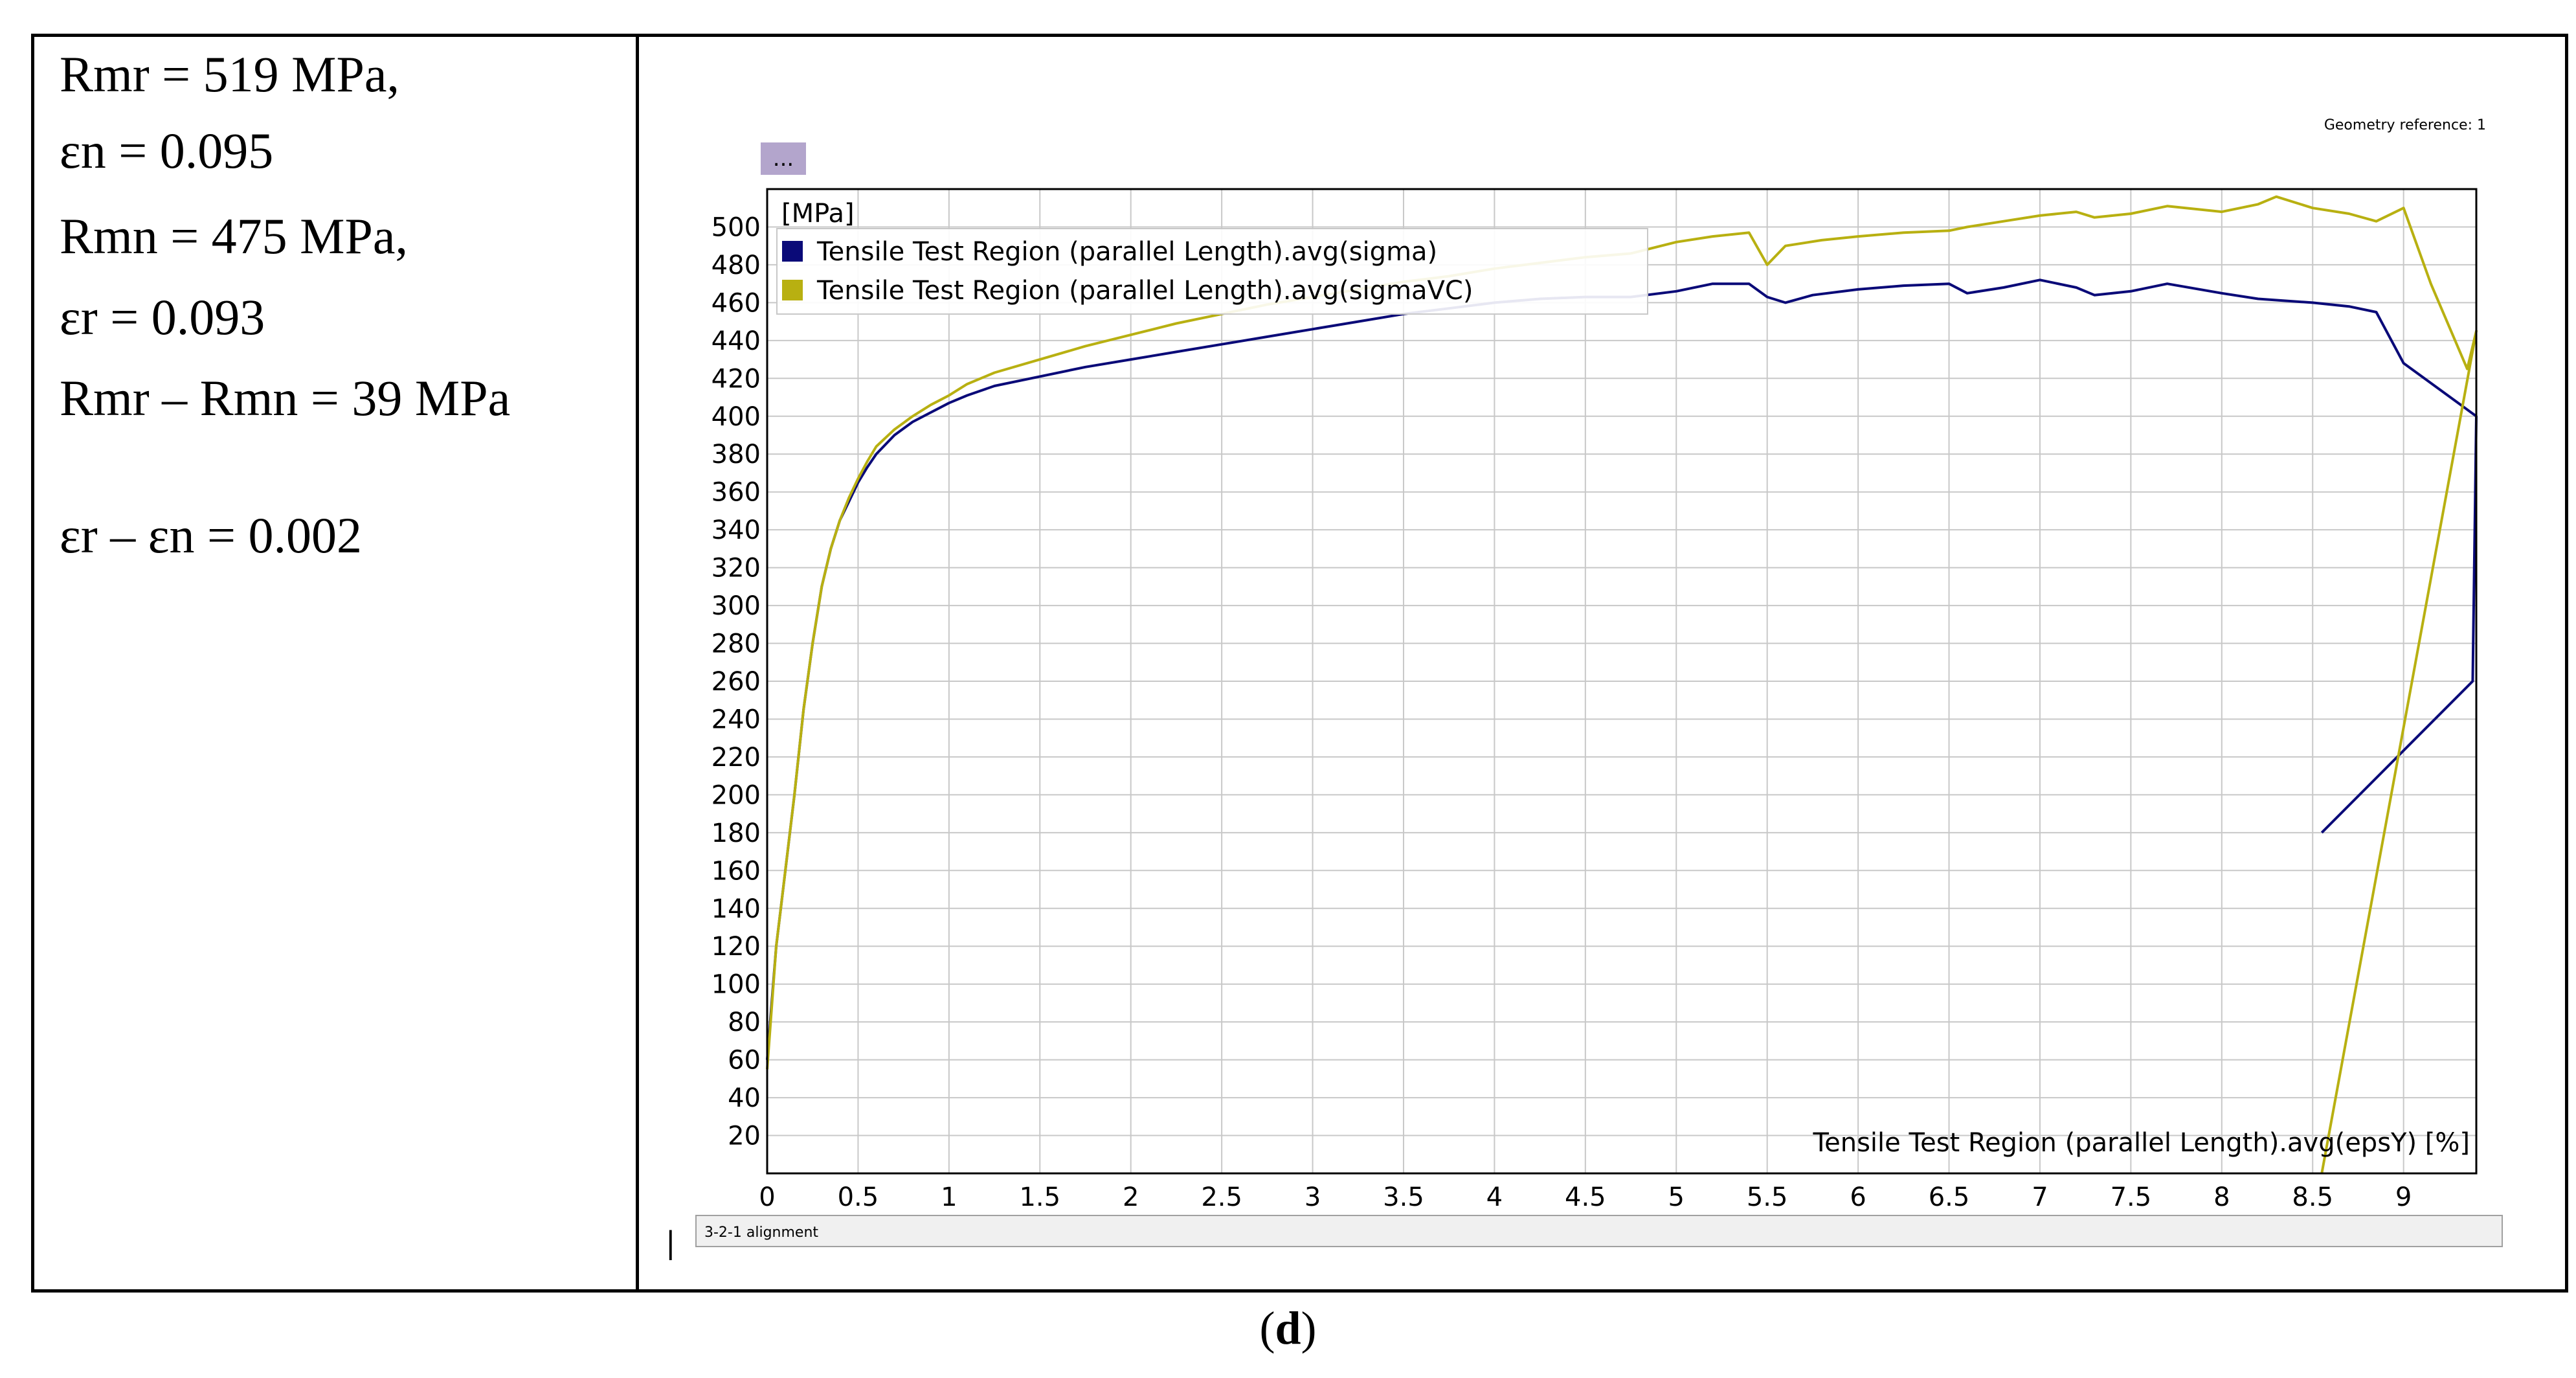 The height and width of the screenshot is (1378, 2576). Describe the element at coordinates (736, 871) in the screenshot. I see `y-tick-label: 160` at that location.